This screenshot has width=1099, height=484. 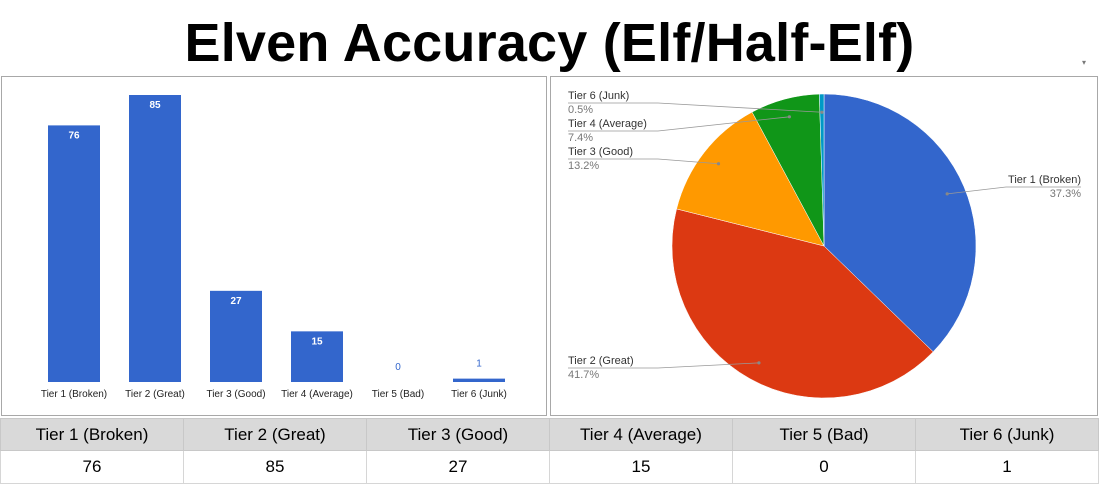 What do you see at coordinates (1084, 62) in the screenshot?
I see `scroll-down-icon: ▾` at bounding box center [1084, 62].